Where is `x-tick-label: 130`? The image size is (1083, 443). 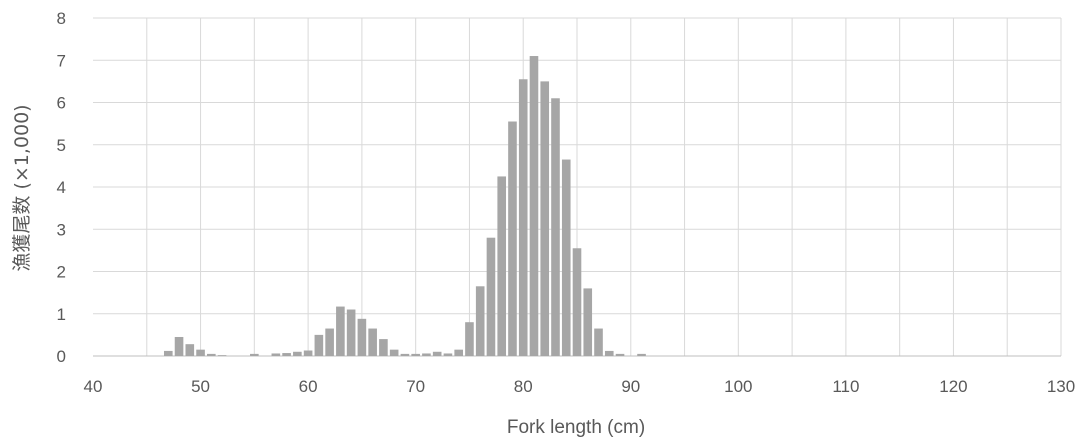
x-tick-label: 130 is located at coordinates (1061, 386).